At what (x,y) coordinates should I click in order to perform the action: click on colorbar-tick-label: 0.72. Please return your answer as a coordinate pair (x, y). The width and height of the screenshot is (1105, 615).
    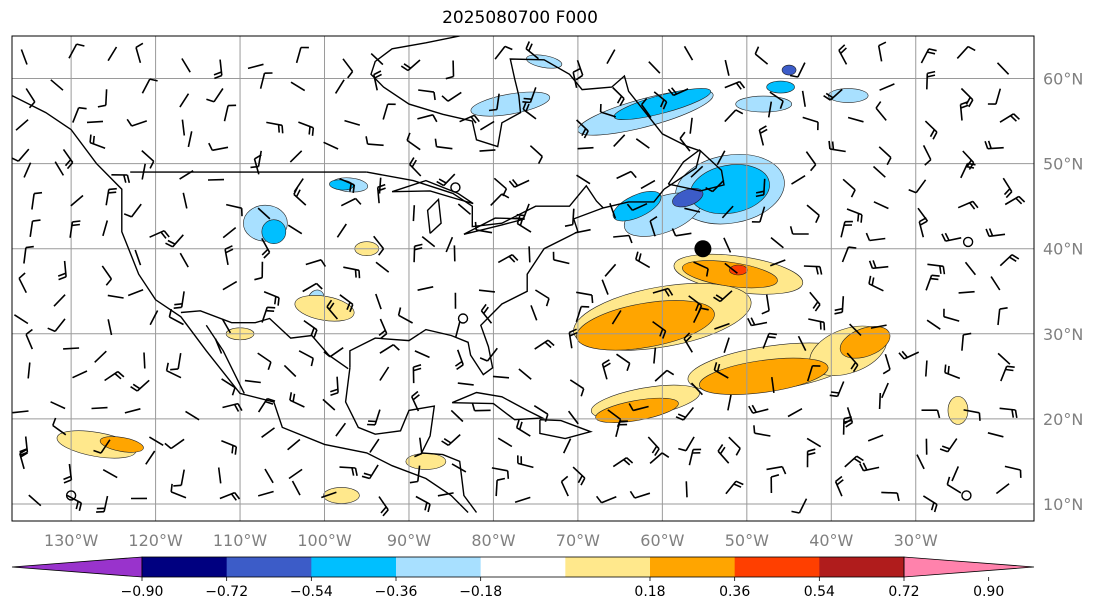
    Looking at the image, I should click on (903, 592).